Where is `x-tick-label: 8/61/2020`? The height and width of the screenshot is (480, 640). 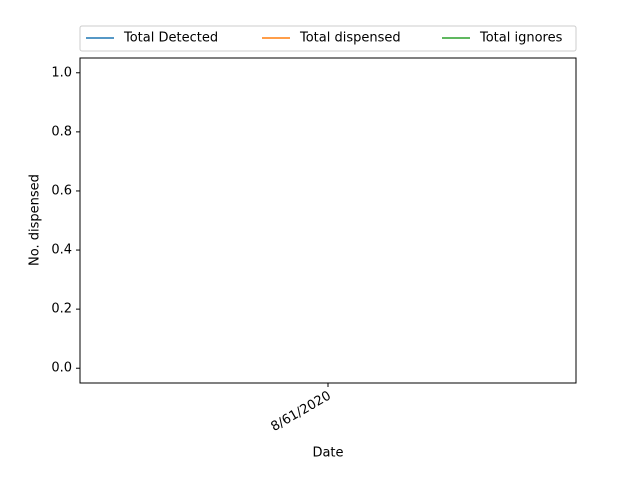 x-tick-label: 8/61/2020 is located at coordinates (301, 412).